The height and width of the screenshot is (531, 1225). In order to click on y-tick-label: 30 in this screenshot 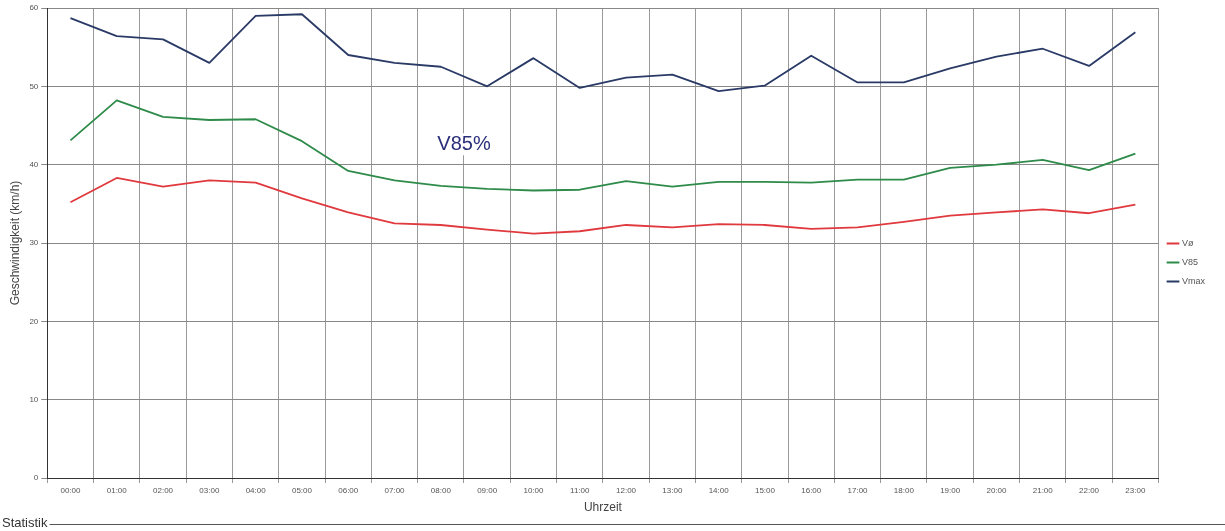, I will do `click(34, 243)`.